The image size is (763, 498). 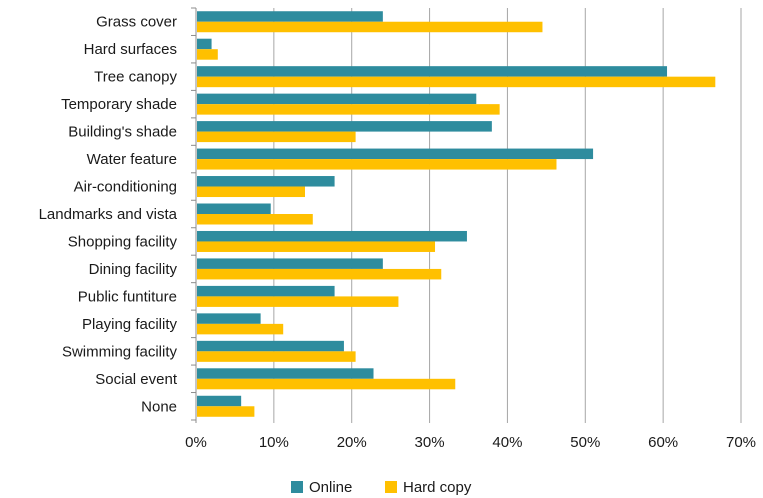 What do you see at coordinates (330, 487) in the screenshot?
I see `legend-label-online: Online` at bounding box center [330, 487].